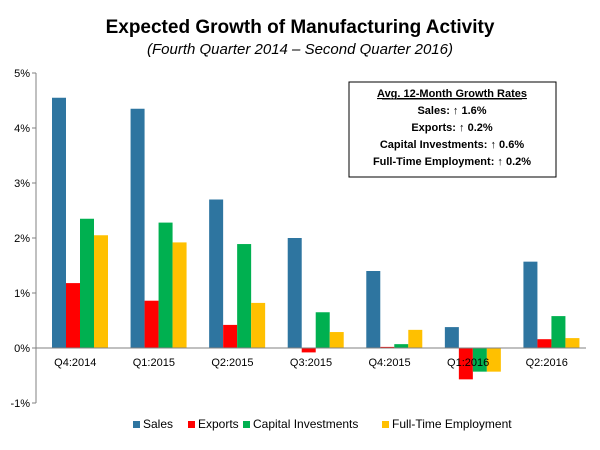 Image resolution: width=600 pixels, height=450 pixels. What do you see at coordinates (101, 291) in the screenshot?
I see `bar-full-time-employment-q4-2014` at bounding box center [101, 291].